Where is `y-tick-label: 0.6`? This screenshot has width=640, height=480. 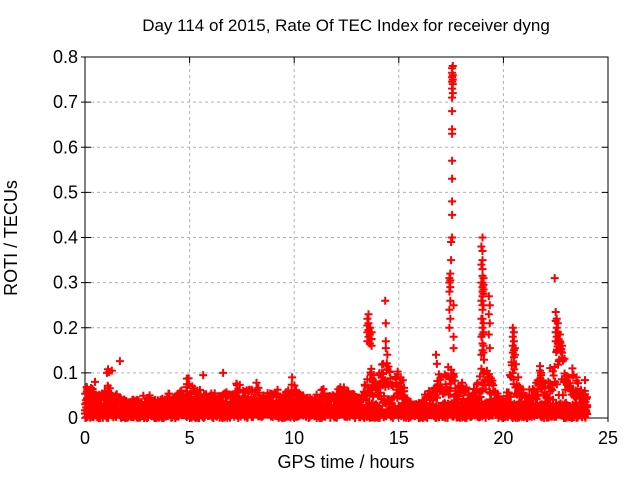
y-tick-label: 0.6 is located at coordinates (65, 147).